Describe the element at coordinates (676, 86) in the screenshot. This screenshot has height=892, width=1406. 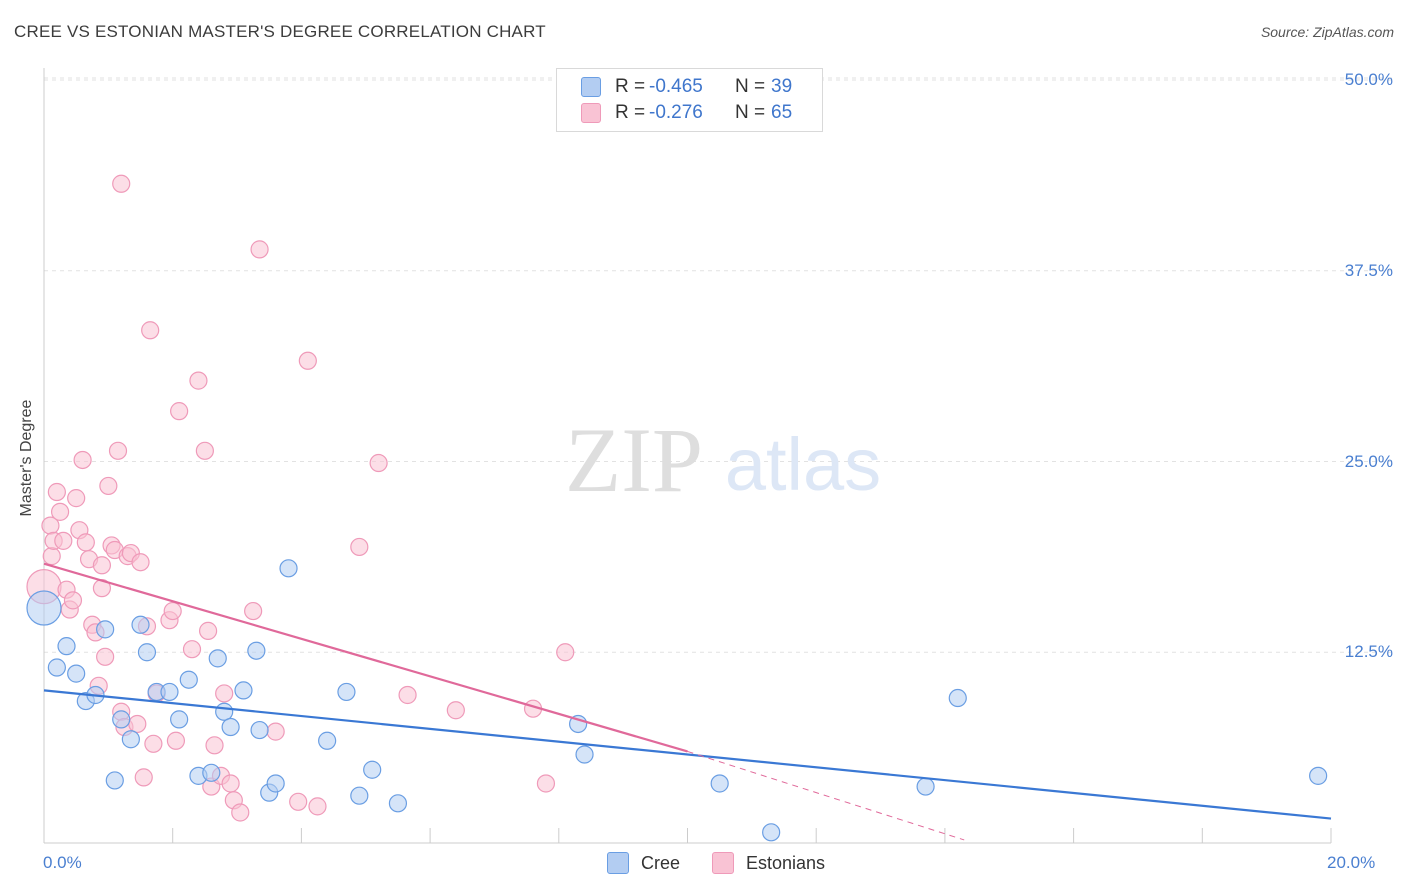
I see `legend-r-value: -0.465` at that location.